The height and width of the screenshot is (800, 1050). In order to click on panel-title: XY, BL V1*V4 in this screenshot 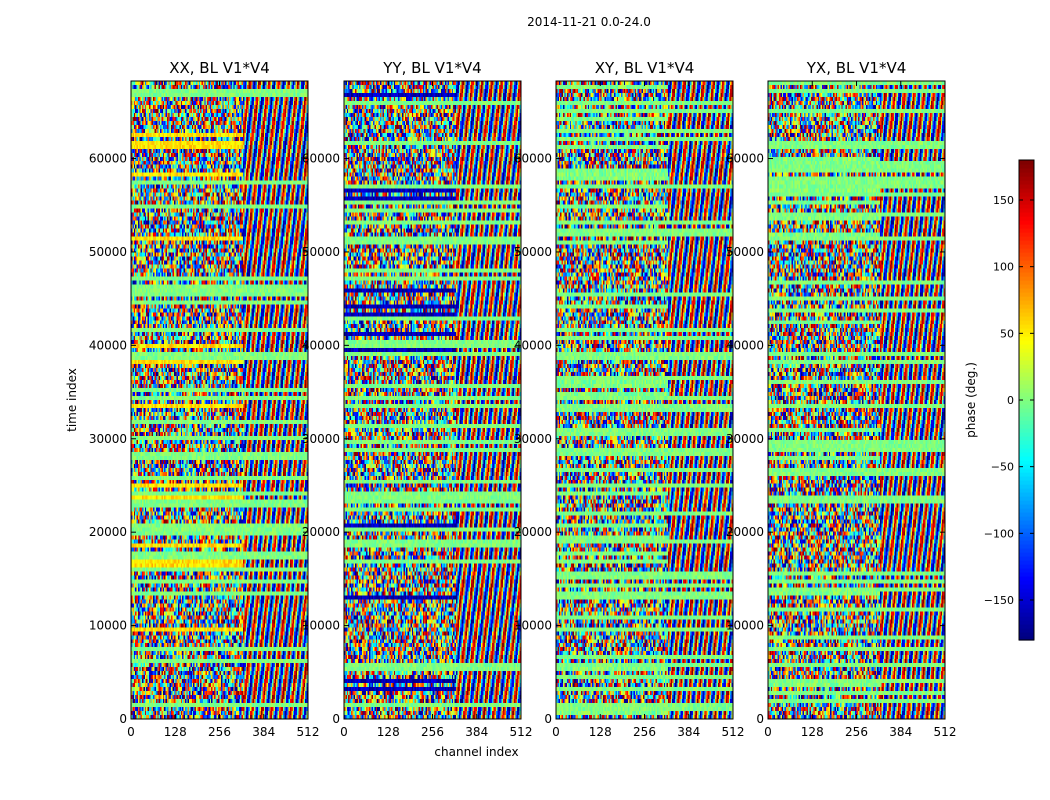, I will do `click(645, 68)`.